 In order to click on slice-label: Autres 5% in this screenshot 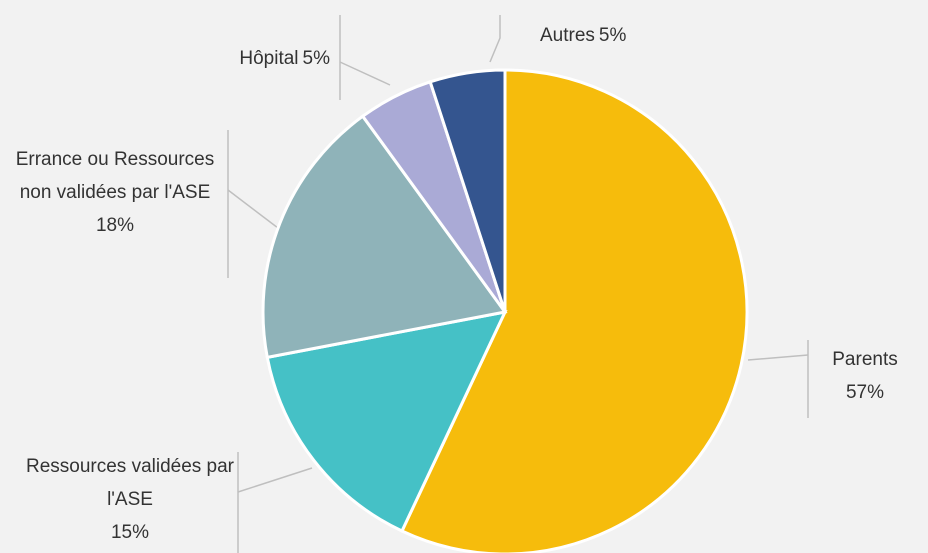, I will do `click(620, 35)`.